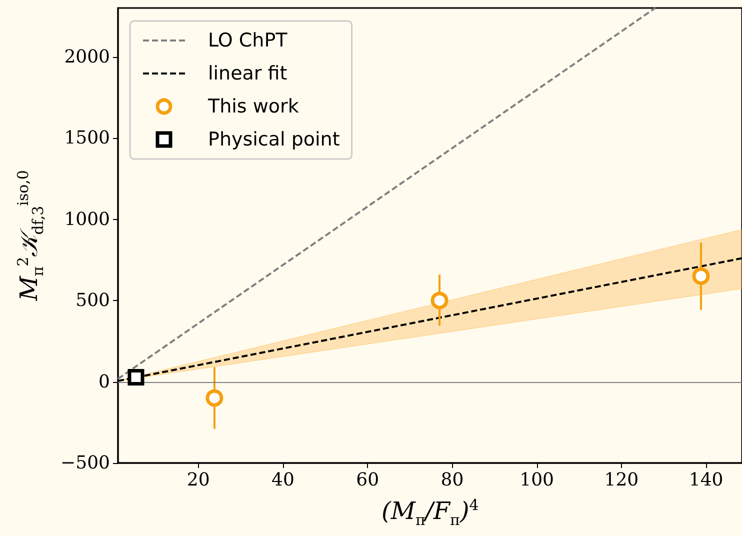 The image size is (742, 536). I want to click on legend-label: This work, so click(253, 107).